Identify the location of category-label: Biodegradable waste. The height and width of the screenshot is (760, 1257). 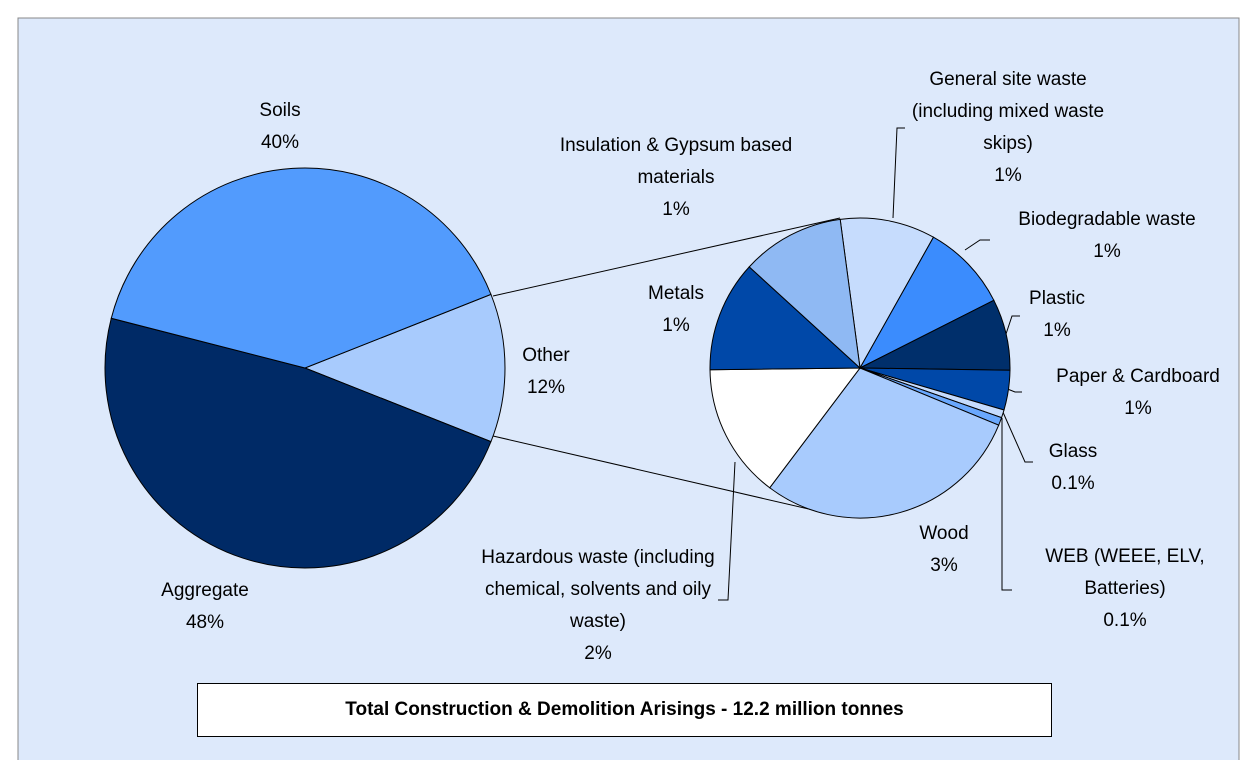
(1107, 219).